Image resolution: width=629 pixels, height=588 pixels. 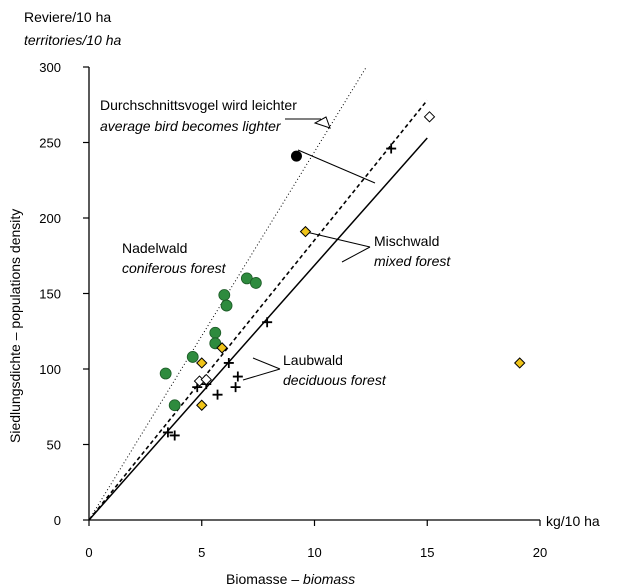 What do you see at coordinates (191, 126) in the screenshot?
I see `annotation-lighter-en: average bird becomes lighter` at bounding box center [191, 126].